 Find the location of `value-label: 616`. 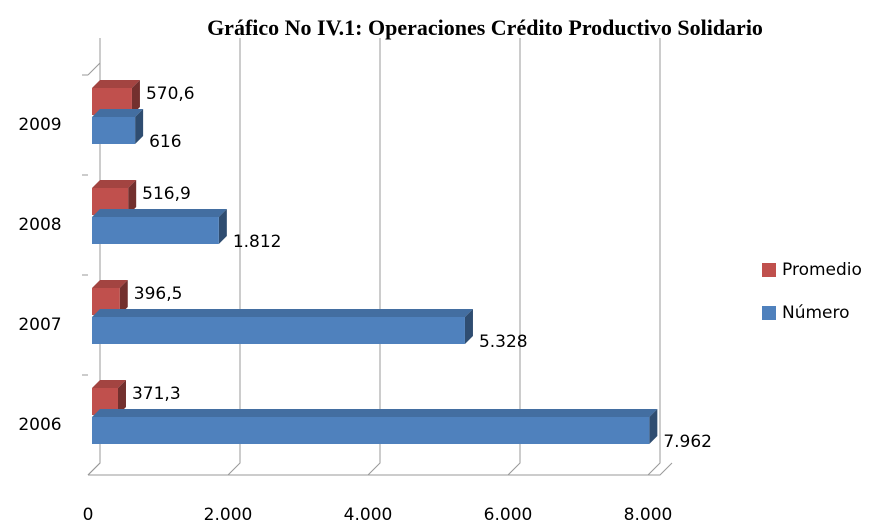

value-label: 616 is located at coordinates (165, 142).